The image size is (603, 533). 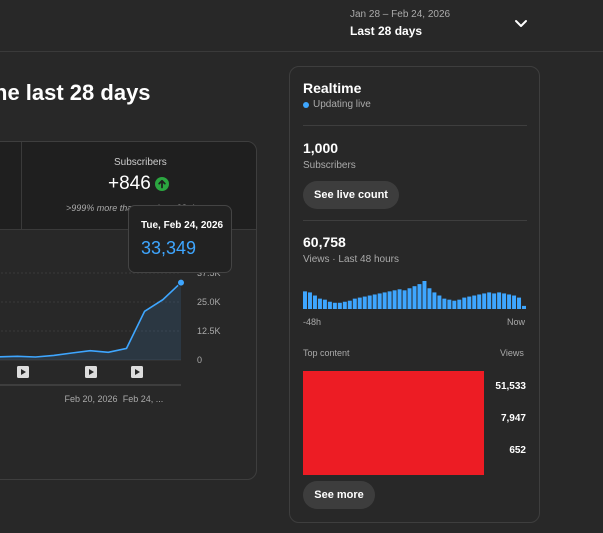 What do you see at coordinates (521, 24) in the screenshot?
I see `chevron-down-icon` at bounding box center [521, 24].